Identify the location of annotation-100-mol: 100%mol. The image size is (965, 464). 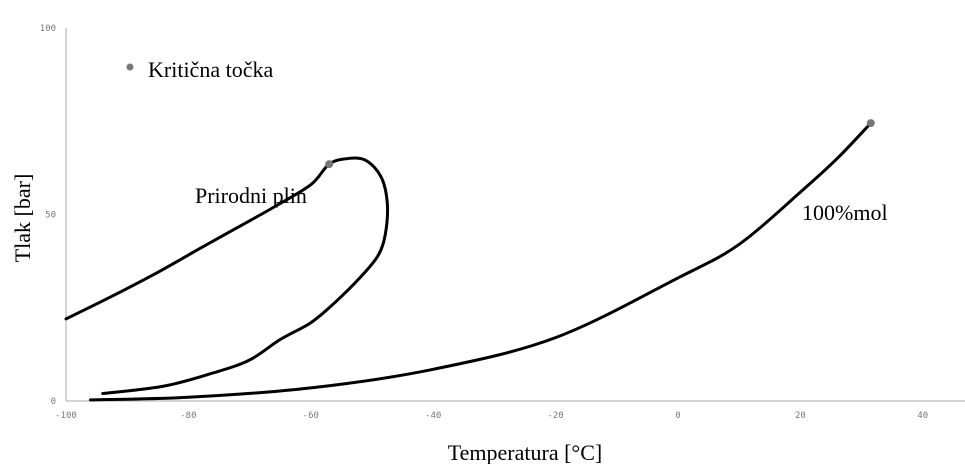
(845, 212).